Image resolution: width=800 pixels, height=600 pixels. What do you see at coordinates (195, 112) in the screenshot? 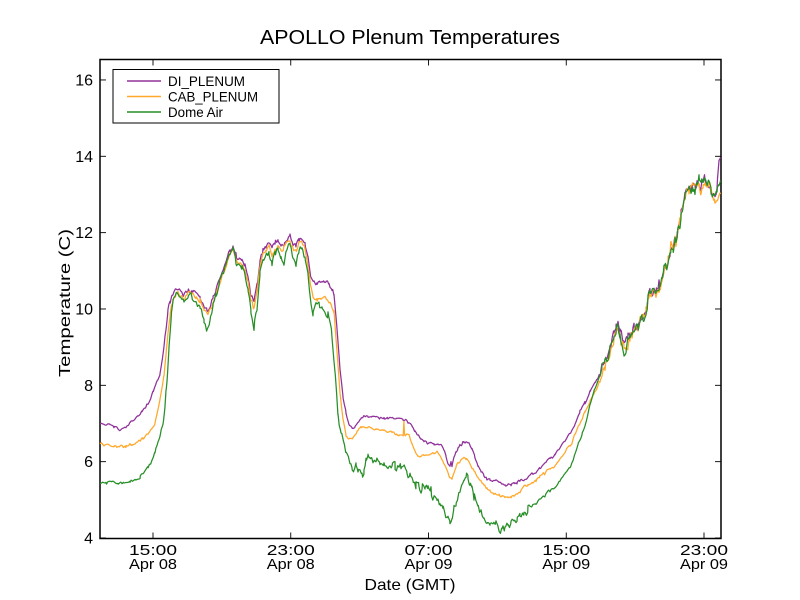
I see `svg-text: Dome Air` at bounding box center [195, 112].